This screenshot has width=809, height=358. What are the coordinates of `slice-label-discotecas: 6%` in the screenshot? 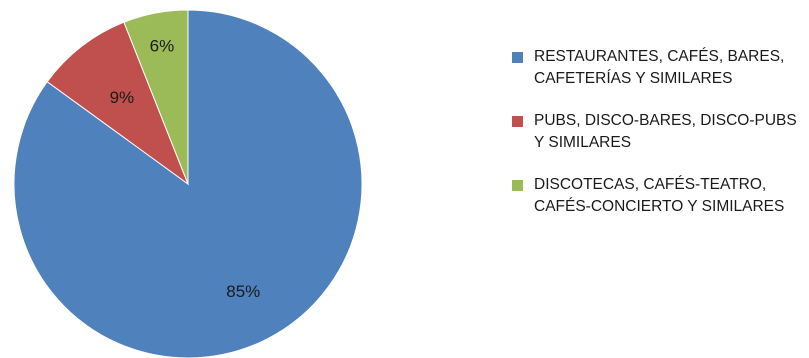 It's located at (162, 46).